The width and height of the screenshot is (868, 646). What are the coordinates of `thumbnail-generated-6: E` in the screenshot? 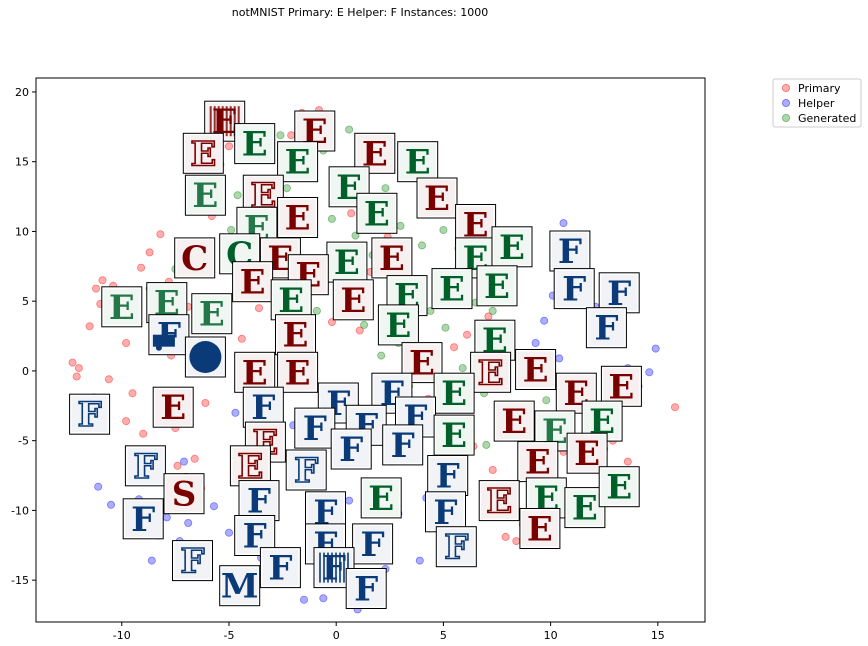 It's located at (418, 162).